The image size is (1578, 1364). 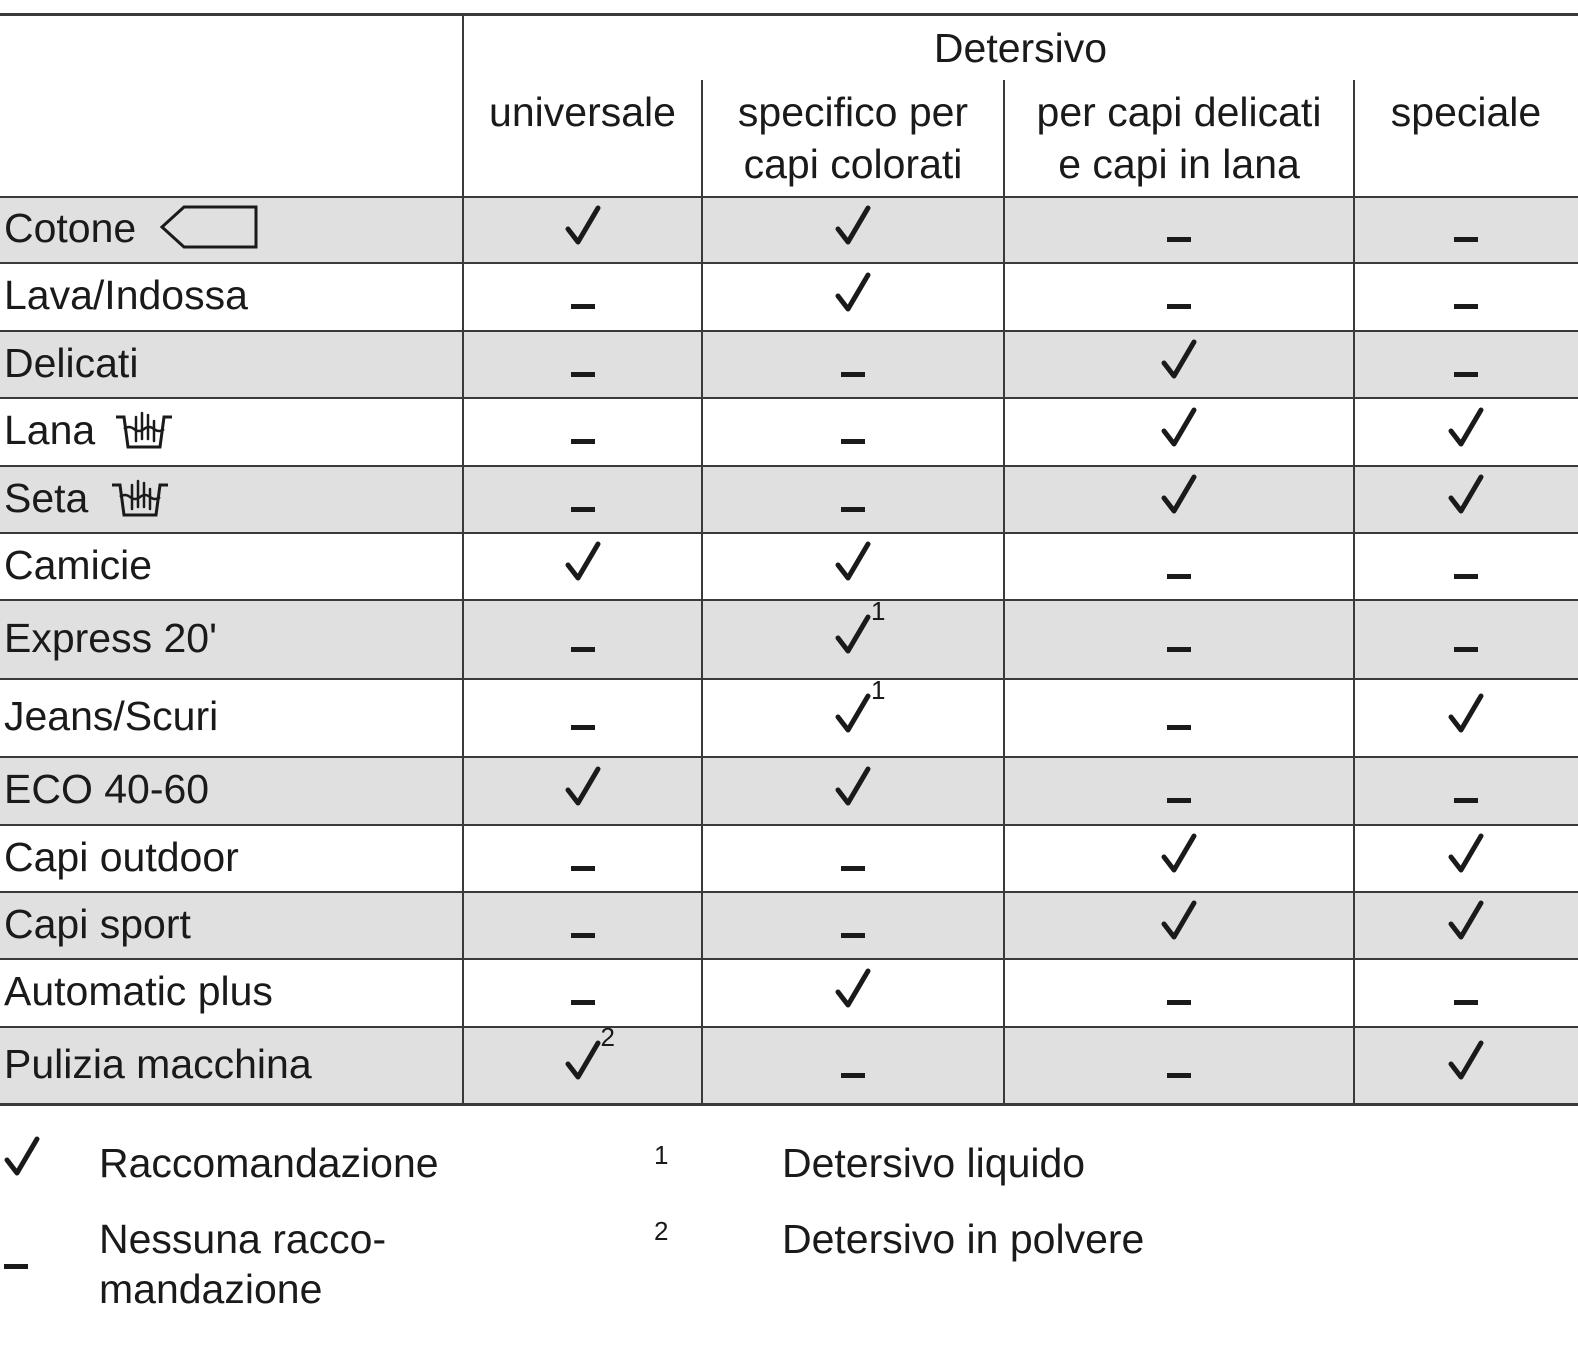 What do you see at coordinates (211, 1289) in the screenshot?
I see `legend-dash-text-line: mandazione` at bounding box center [211, 1289].